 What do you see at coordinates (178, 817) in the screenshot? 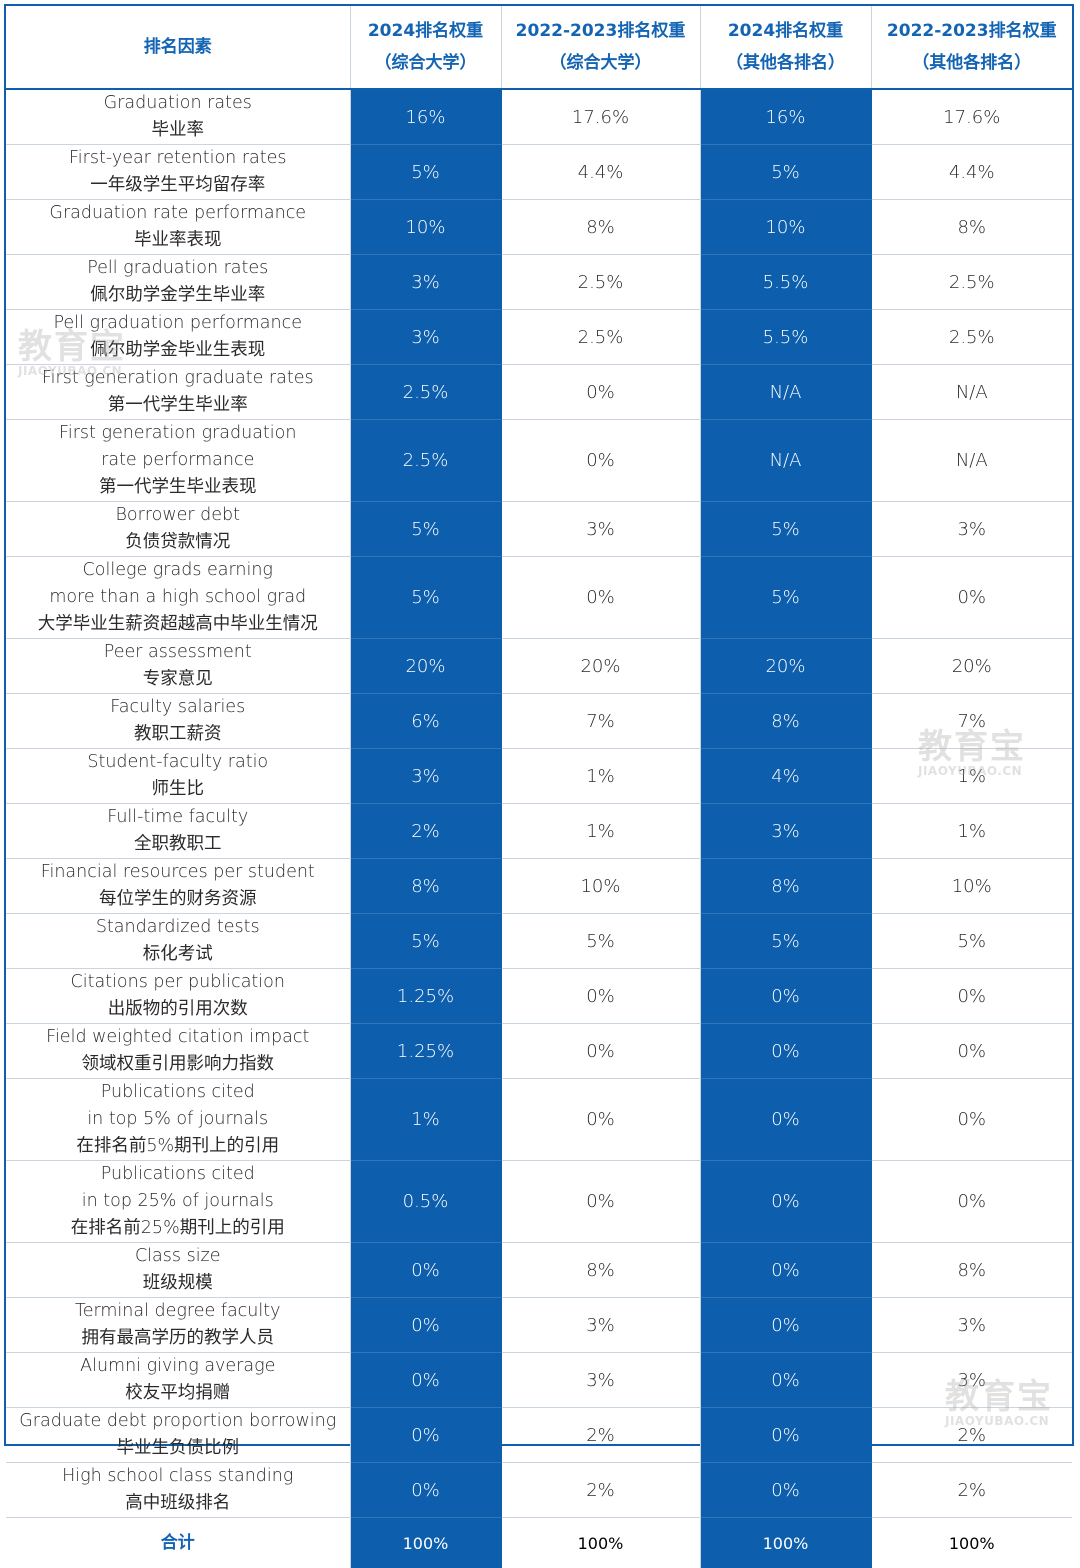
I see `factor-line: Full-time faculty` at bounding box center [178, 817].